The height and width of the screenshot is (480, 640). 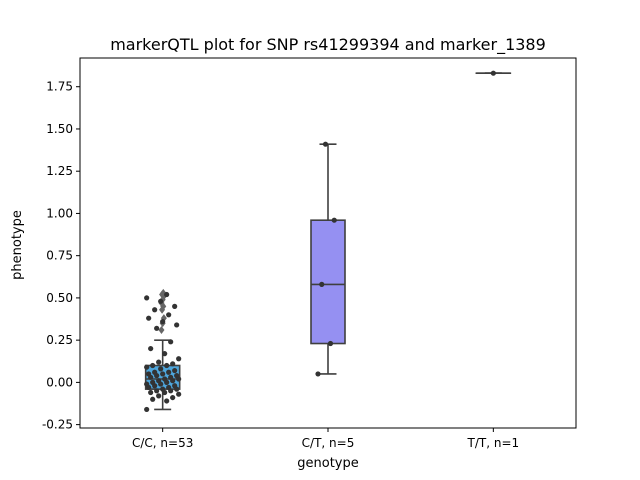 What do you see at coordinates (162, 443) in the screenshot?
I see `x-tick-label: C/C, n=53` at bounding box center [162, 443].